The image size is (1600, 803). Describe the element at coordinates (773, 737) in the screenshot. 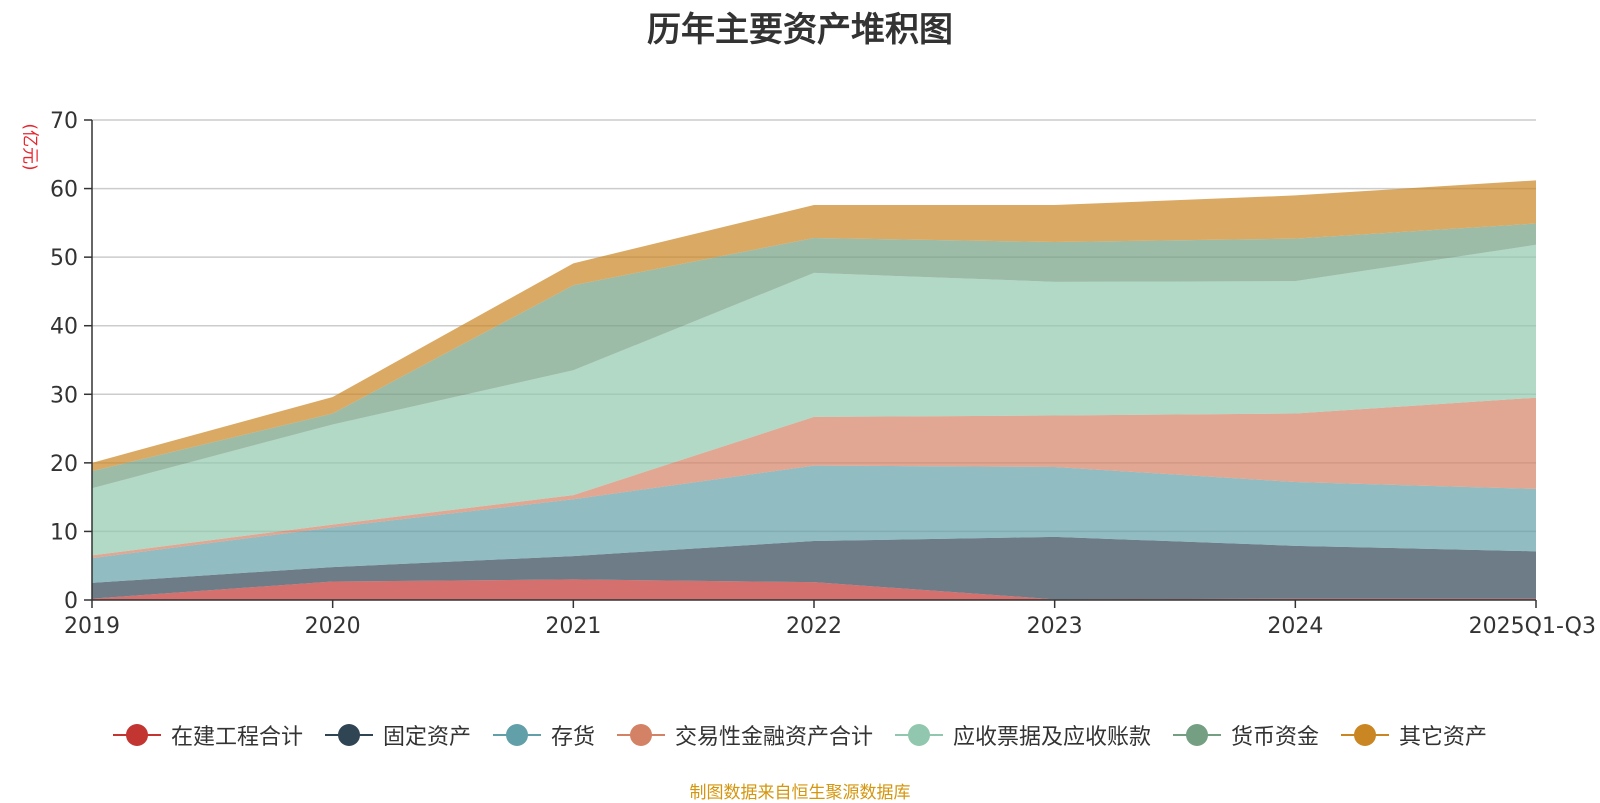

I see `legend-label: 交易性金融资产合计` at that location.